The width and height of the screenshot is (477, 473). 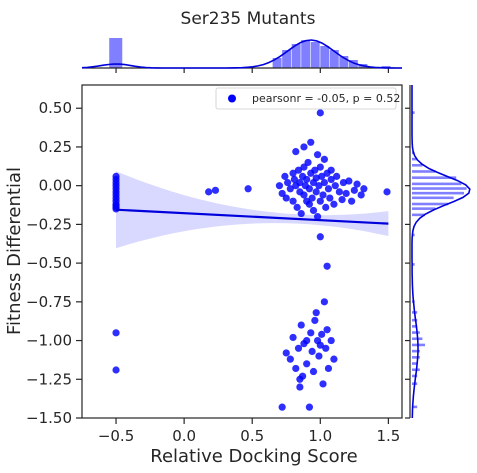 What do you see at coordinates (49, 263) in the screenshot?
I see `y-tick-label: −0.50` at bounding box center [49, 263].